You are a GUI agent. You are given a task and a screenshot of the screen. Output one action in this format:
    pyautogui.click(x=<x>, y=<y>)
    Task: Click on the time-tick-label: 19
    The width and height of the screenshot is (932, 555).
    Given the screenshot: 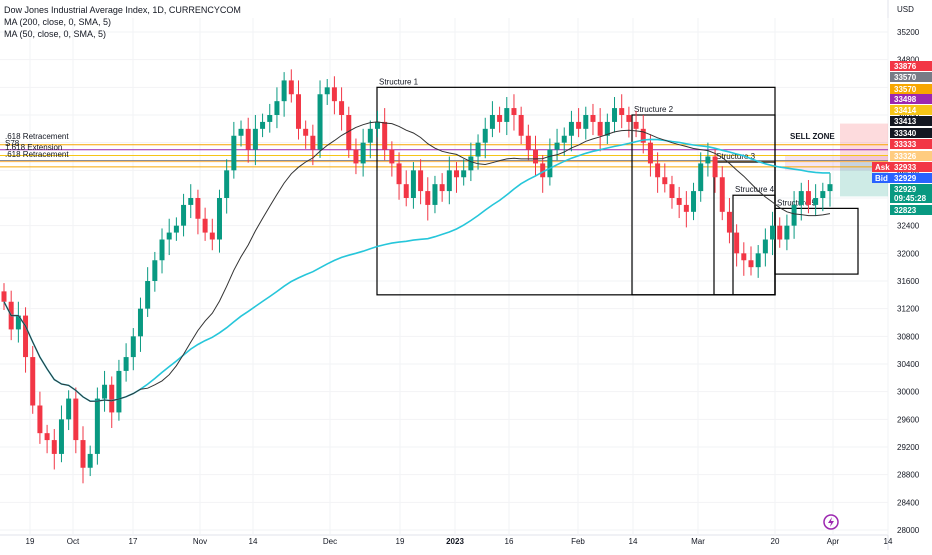 What is the action you would take?
    pyautogui.click(x=400, y=541)
    